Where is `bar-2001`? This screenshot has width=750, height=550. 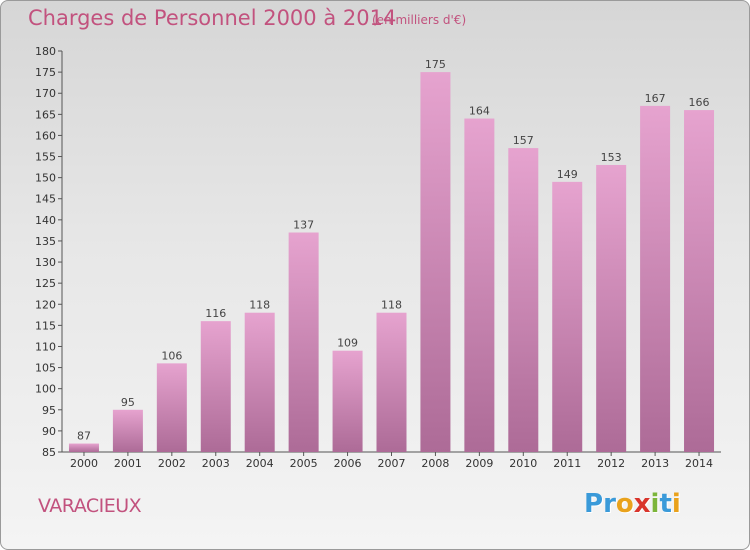
bar-2001 is located at coordinates (127, 430).